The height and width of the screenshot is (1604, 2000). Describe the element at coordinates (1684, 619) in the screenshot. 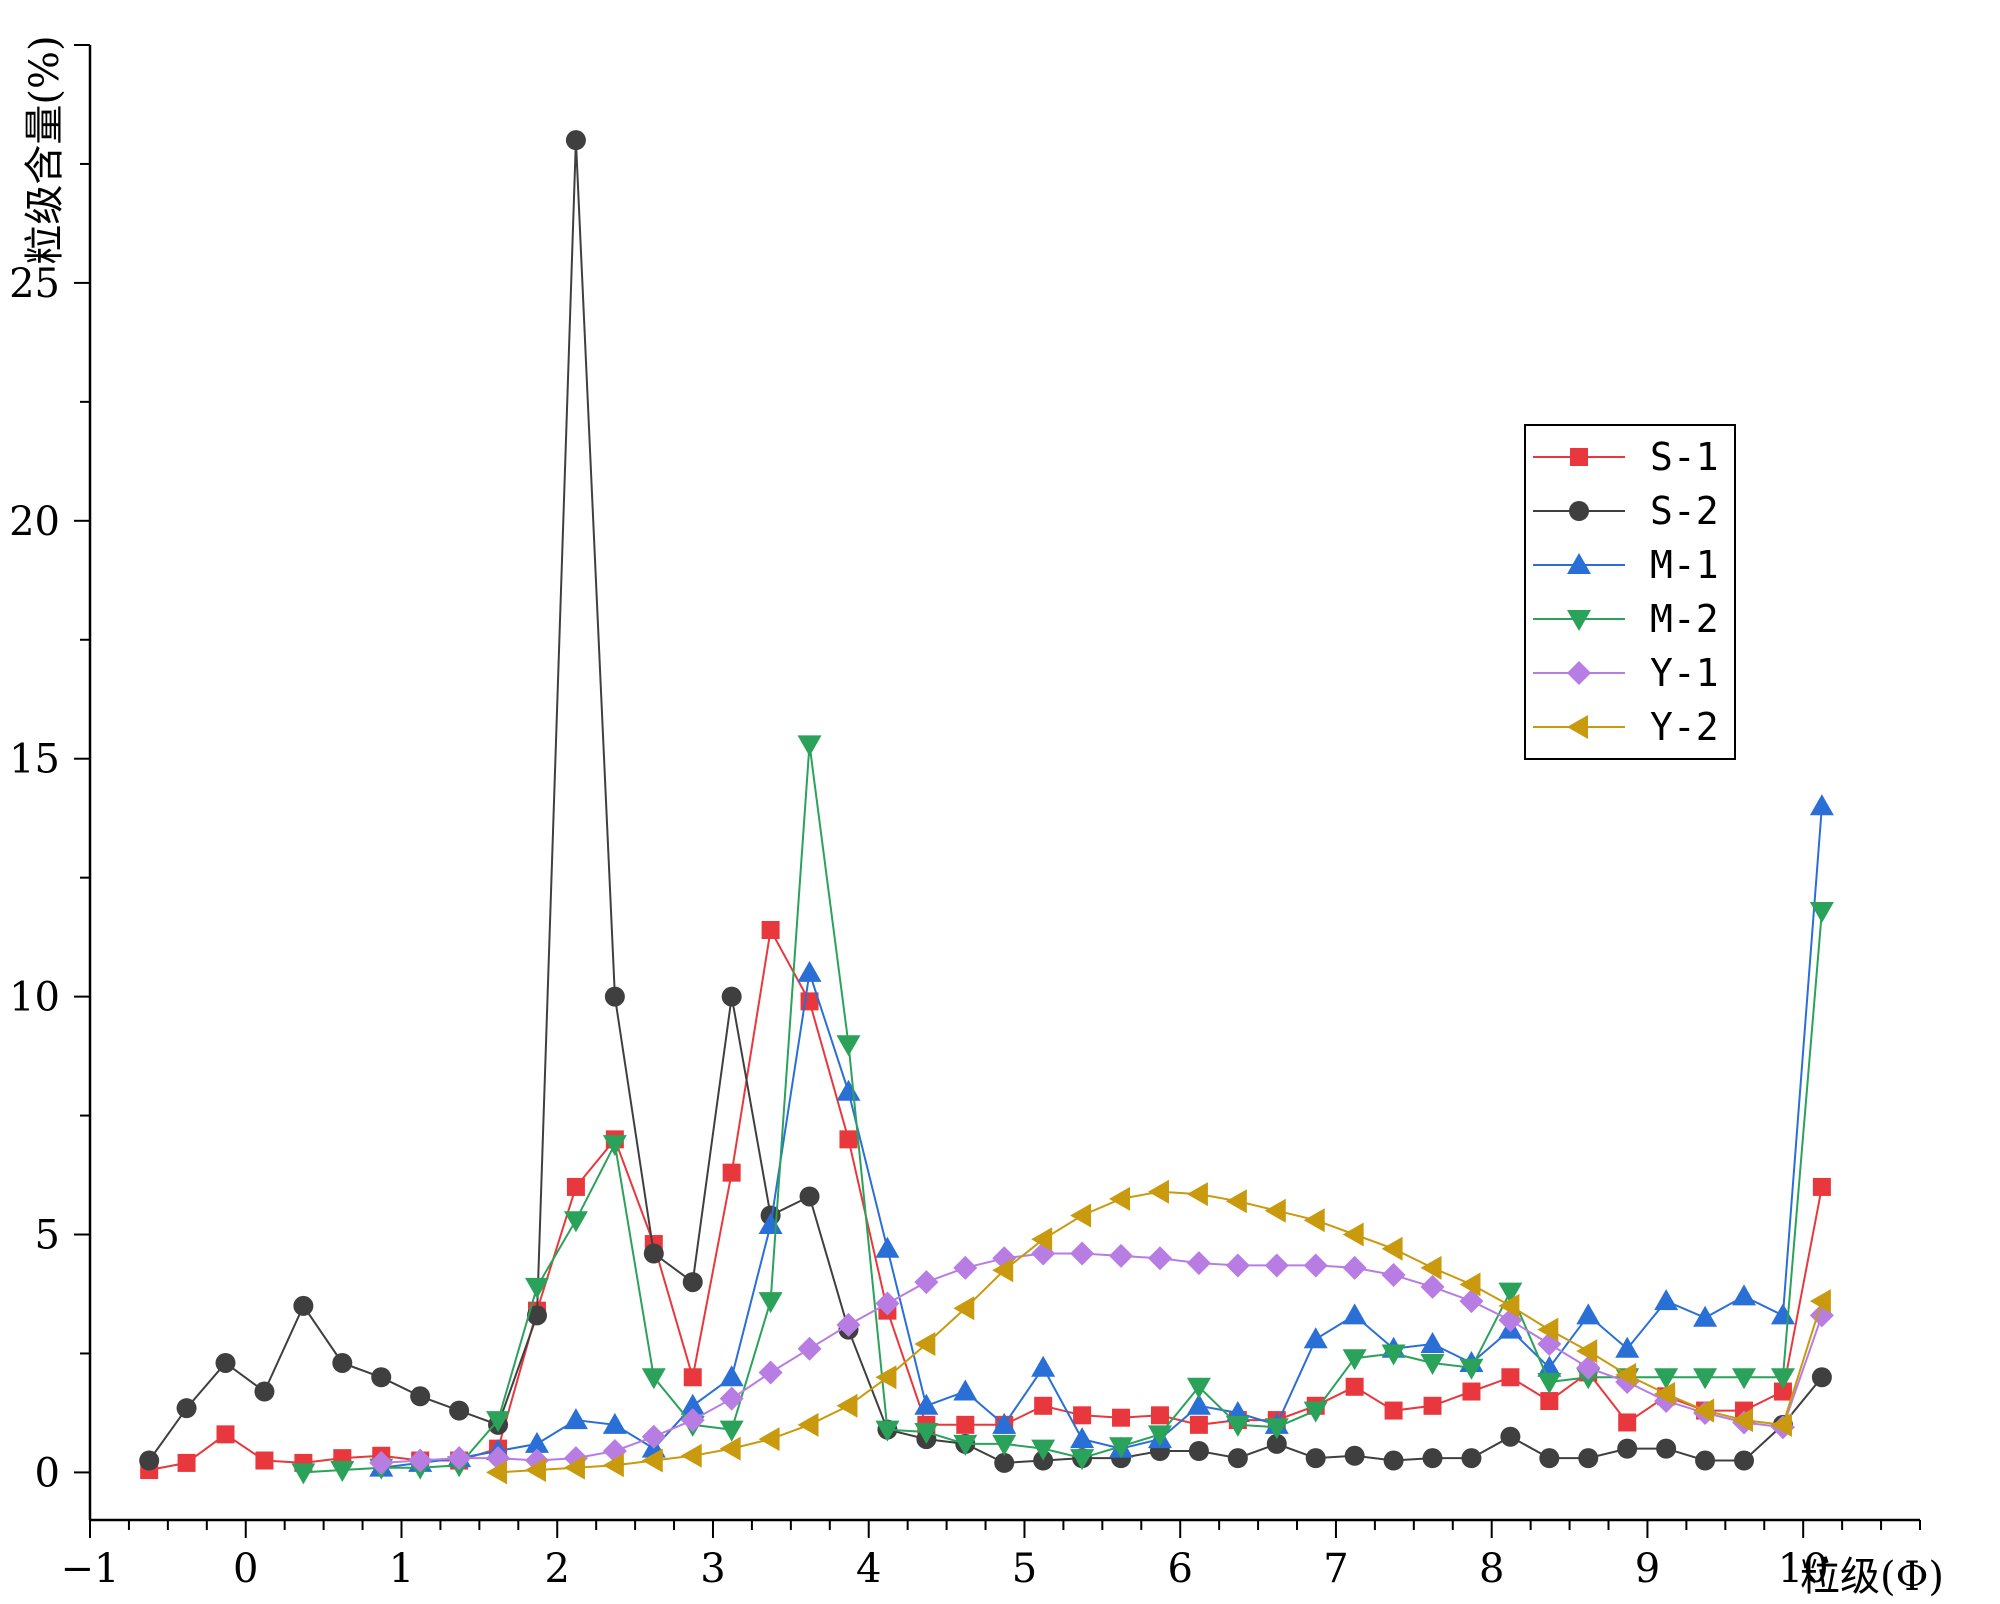

I see `legend-label: M-2` at that location.